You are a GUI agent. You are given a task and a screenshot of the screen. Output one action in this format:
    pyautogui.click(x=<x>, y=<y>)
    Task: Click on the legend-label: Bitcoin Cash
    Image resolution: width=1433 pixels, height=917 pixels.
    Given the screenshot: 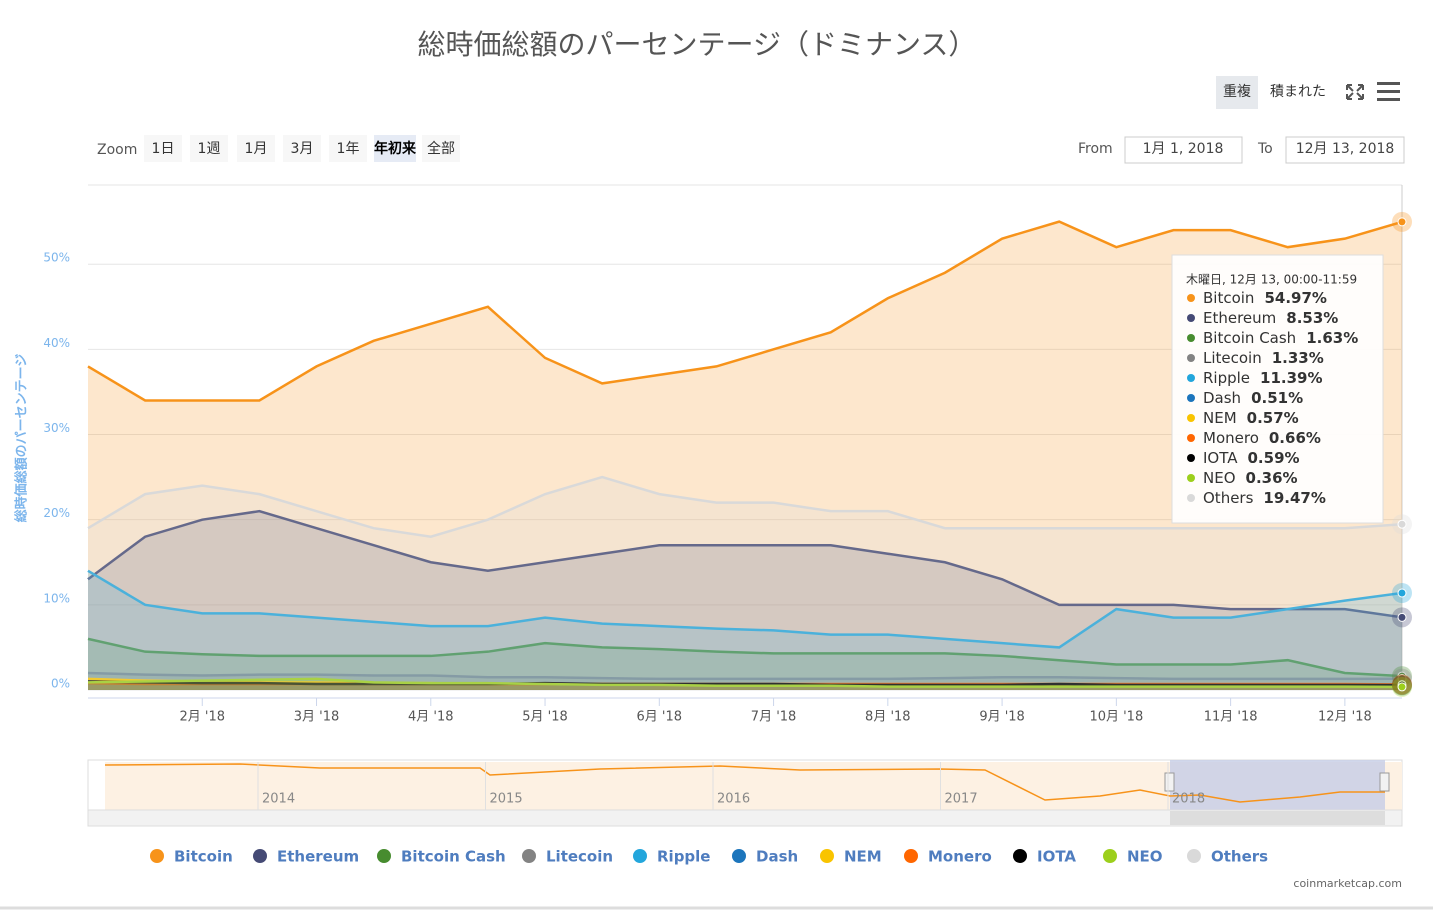 What is the action you would take?
    pyautogui.click(x=453, y=857)
    